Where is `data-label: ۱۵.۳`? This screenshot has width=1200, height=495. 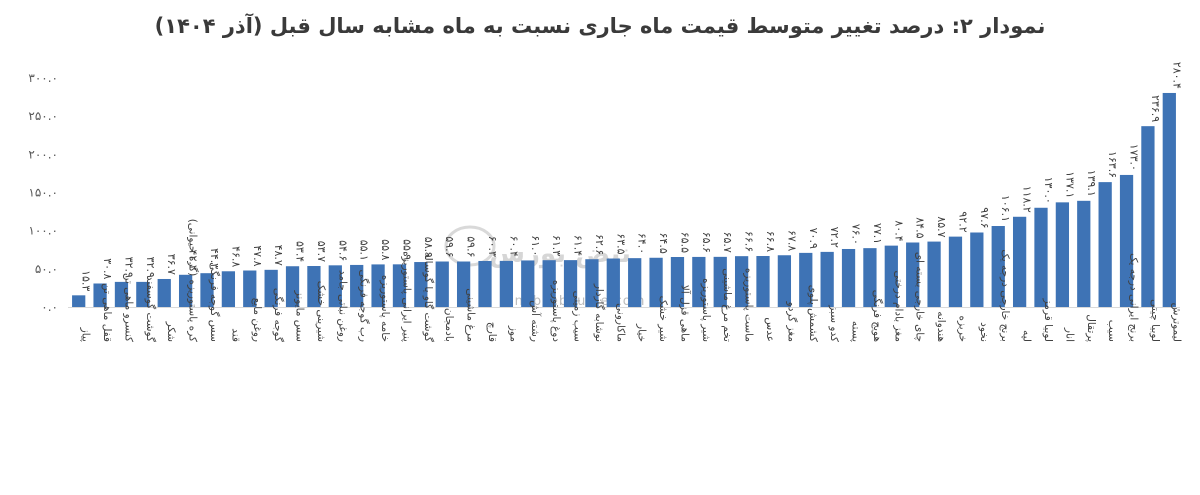 data-label: ۱۵.۳ is located at coordinates (86, 280).